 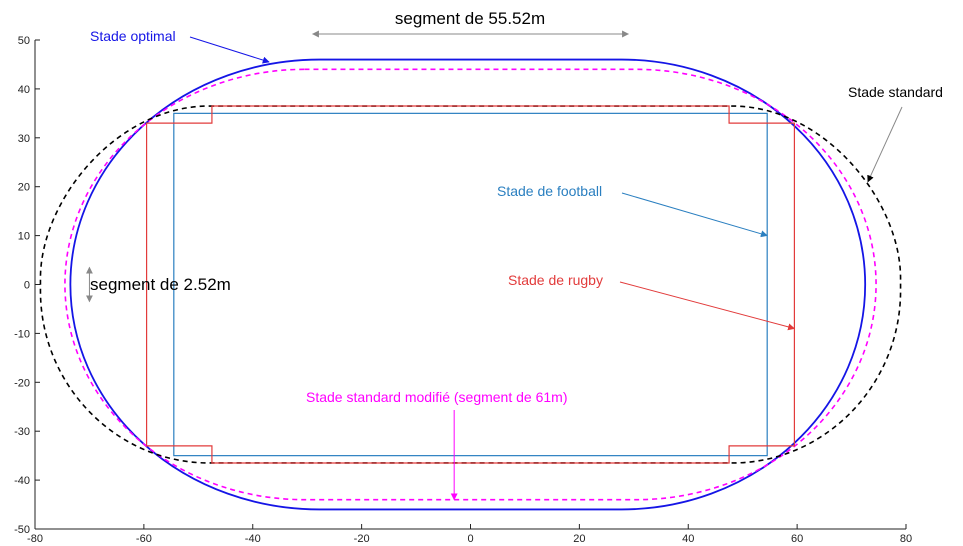 What do you see at coordinates (24, 41) in the screenshot?
I see `y-tick-label: 50` at bounding box center [24, 41].